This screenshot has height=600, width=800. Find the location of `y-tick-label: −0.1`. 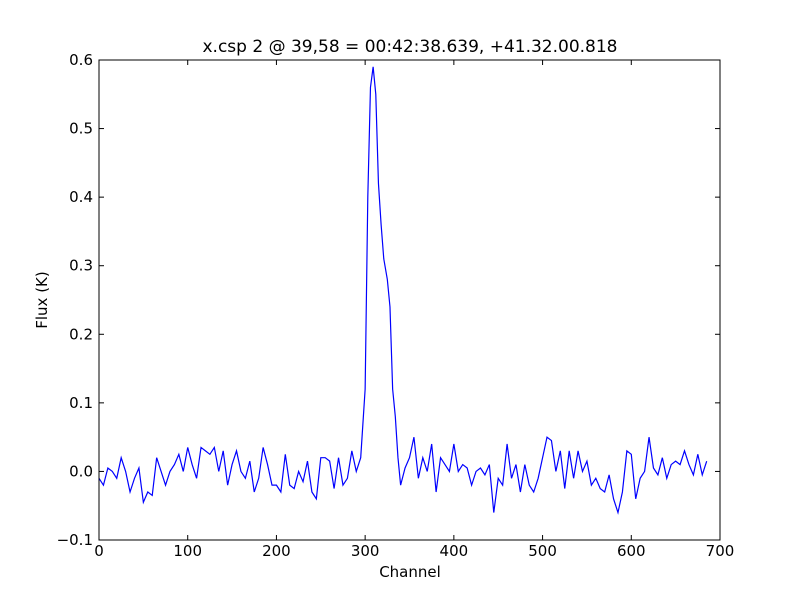

y-tick-label: −0.1 is located at coordinates (75, 540).